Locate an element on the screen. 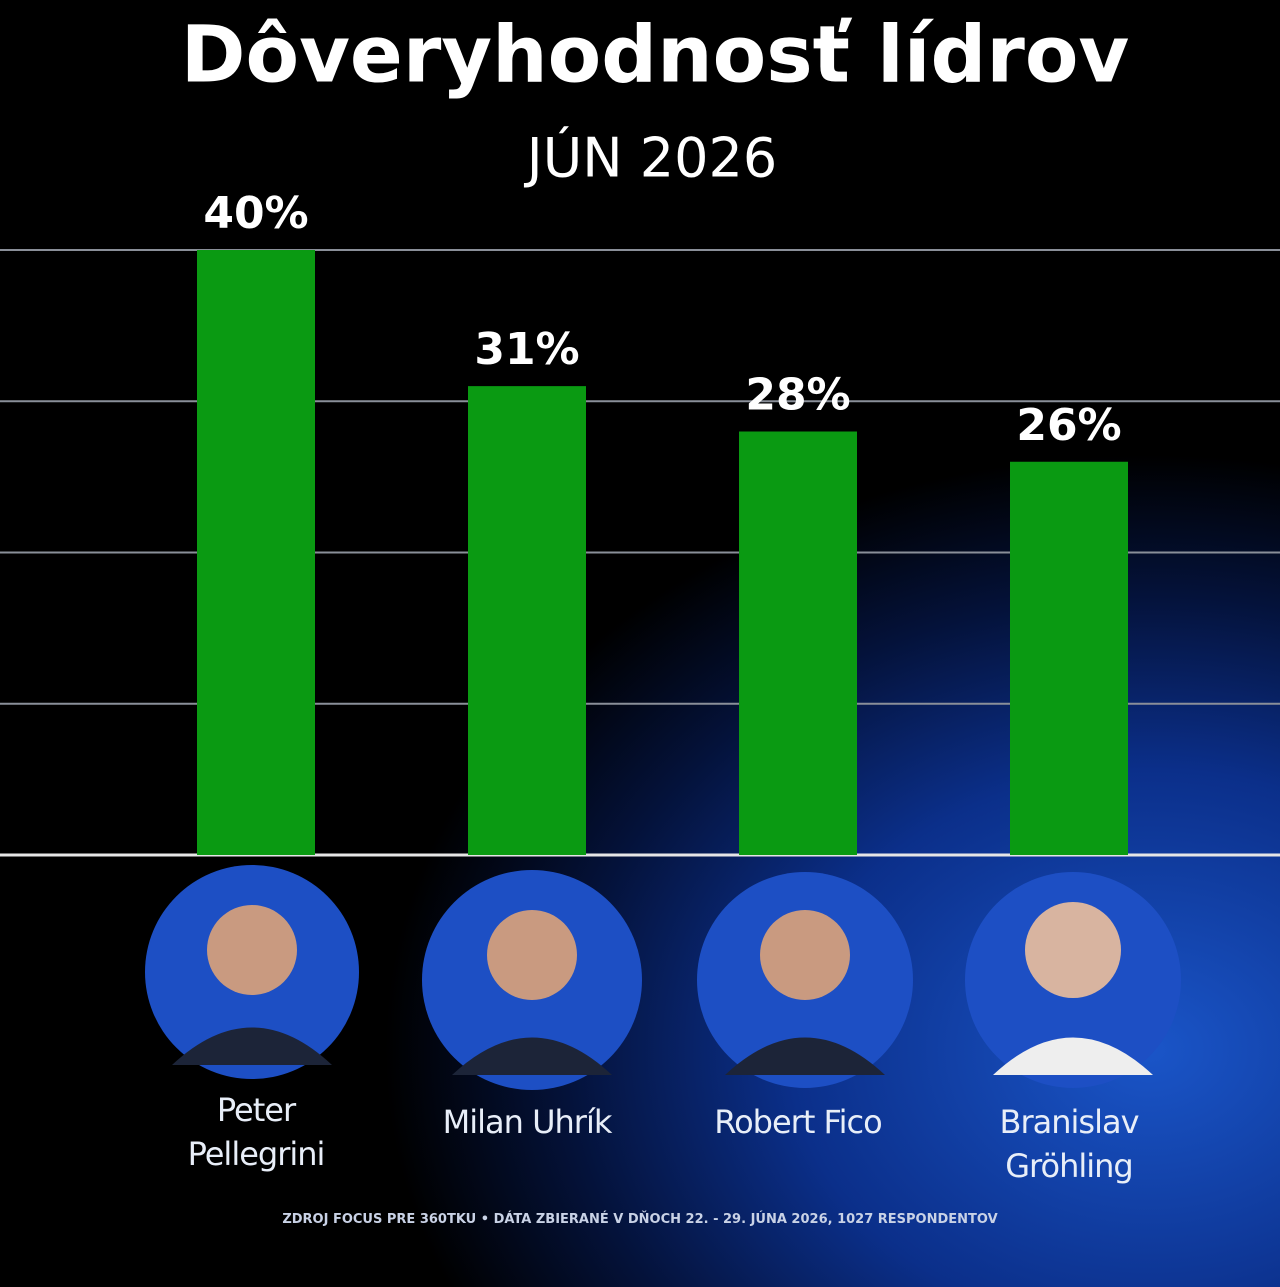 The width and height of the screenshot is (1280, 1287). x-tick-label: Branislav Gröhling is located at coordinates (1069, 1144).